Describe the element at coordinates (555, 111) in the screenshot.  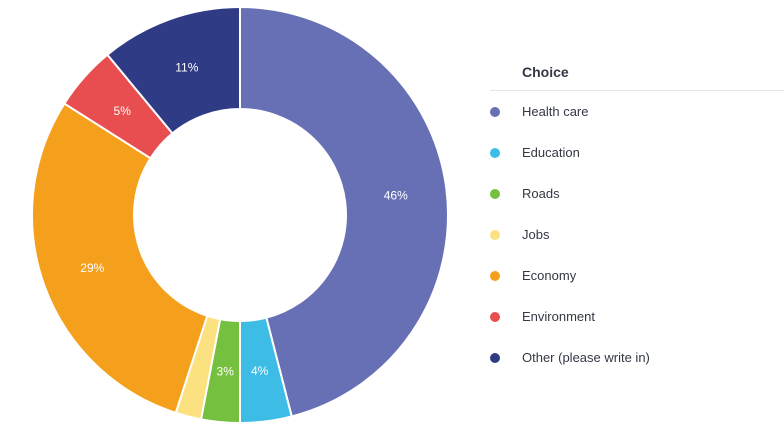
I see `legend-label: Health care` at that location.